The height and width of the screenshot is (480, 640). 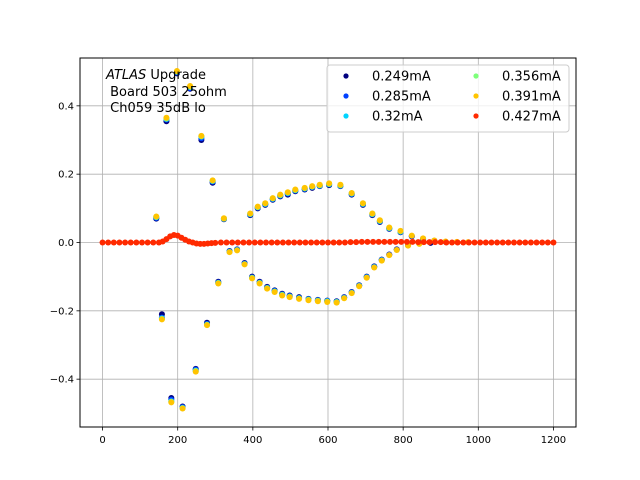 I want to click on y-tick-label: −0.4, so click(x=62, y=380).